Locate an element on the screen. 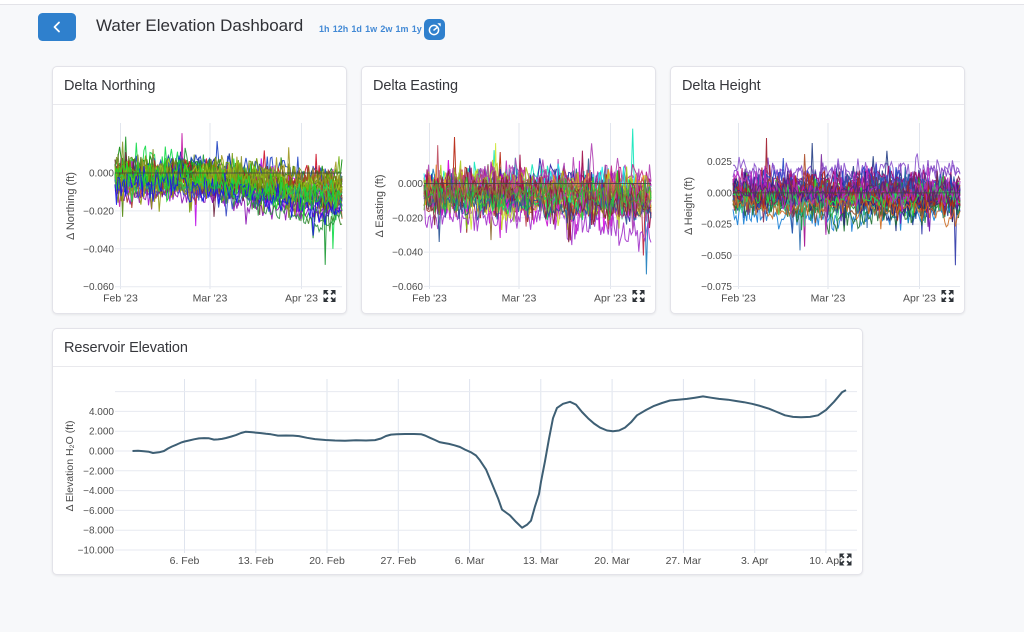 This screenshot has height=632, width=1024. svg-text: 2.000 is located at coordinates (101, 432).